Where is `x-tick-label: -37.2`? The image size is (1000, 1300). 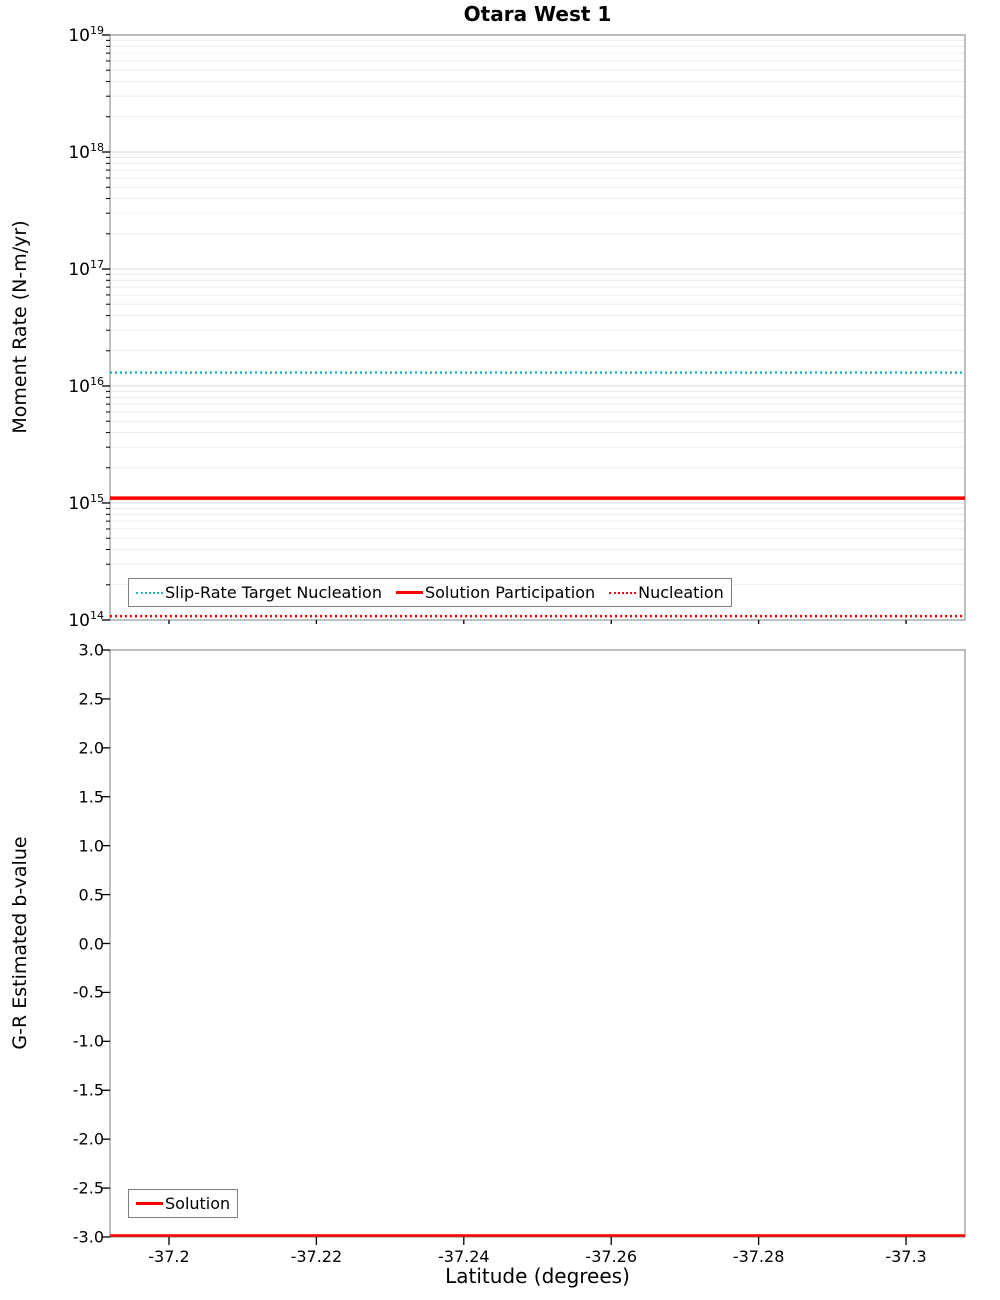
x-tick-label: -37.2 is located at coordinates (169, 1256).